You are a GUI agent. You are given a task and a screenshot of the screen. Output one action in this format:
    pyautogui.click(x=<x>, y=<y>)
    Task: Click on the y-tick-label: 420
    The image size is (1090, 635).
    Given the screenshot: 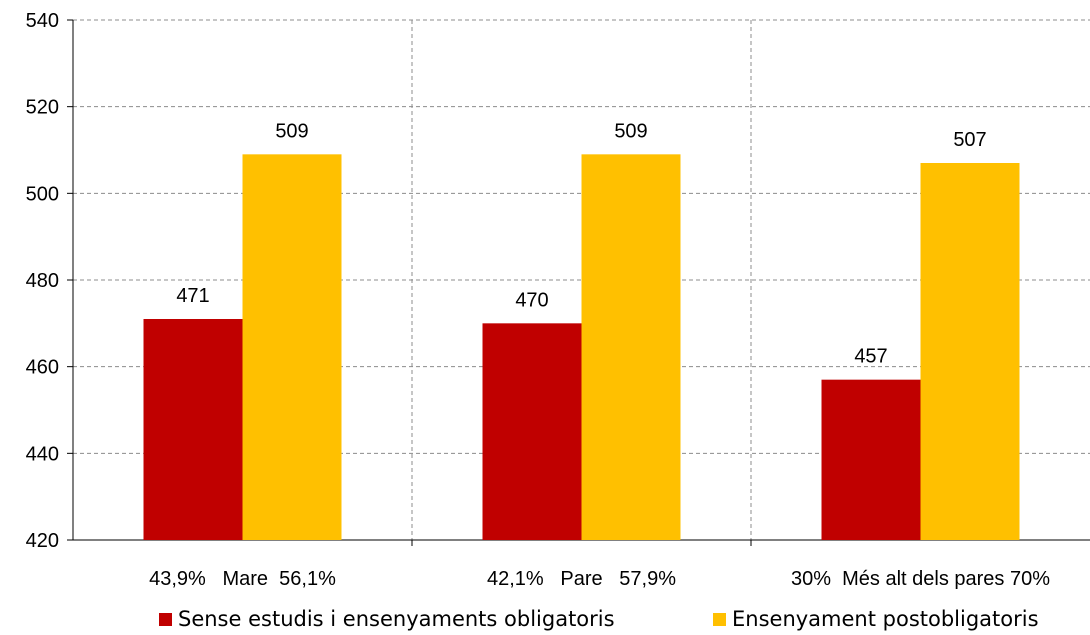 What is the action you would take?
    pyautogui.click(x=42, y=541)
    